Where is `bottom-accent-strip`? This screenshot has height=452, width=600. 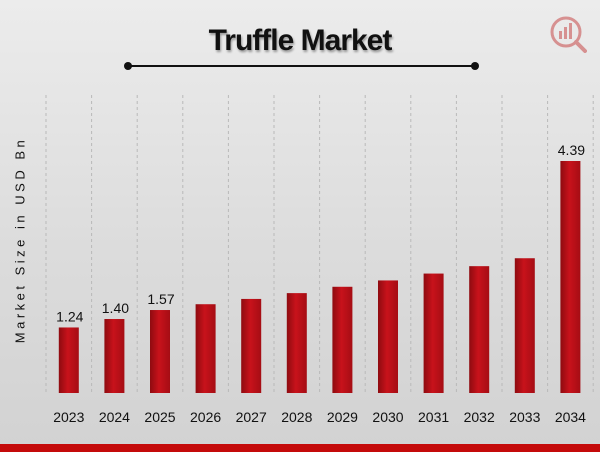 bottom-accent-strip is located at coordinates (300, 448).